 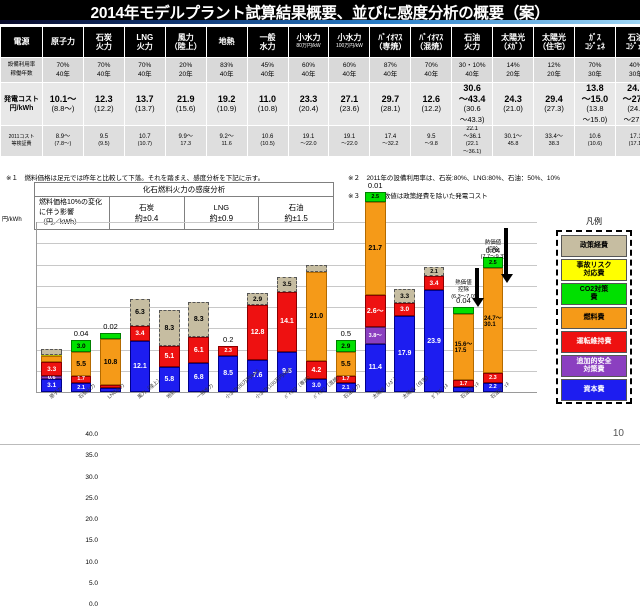 What do you see at coordinates (81, 519) in the screenshot?
I see `y-axis-tick-label: 20.0` at bounding box center [81, 519].